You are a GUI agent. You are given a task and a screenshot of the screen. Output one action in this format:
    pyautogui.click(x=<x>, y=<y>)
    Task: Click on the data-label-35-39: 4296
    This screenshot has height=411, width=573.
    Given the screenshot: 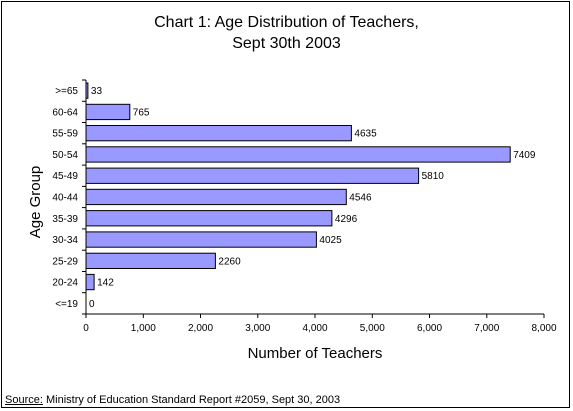 What is the action you would take?
    pyautogui.click(x=346, y=219)
    